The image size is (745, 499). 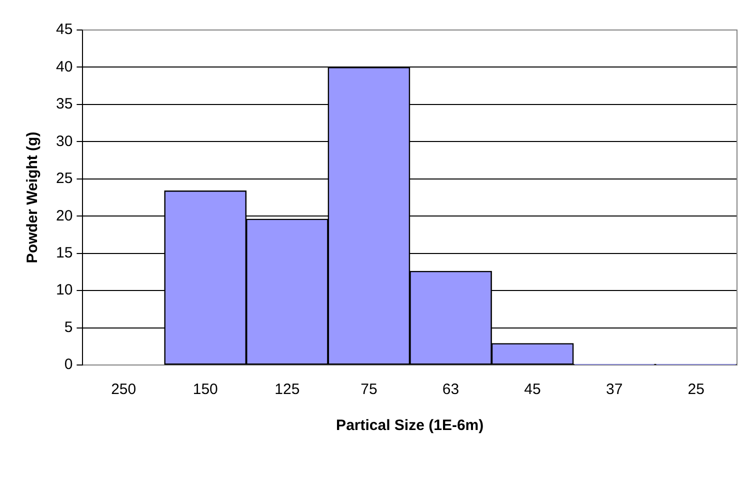 I want to click on x-tick-label: 125, so click(x=287, y=389).